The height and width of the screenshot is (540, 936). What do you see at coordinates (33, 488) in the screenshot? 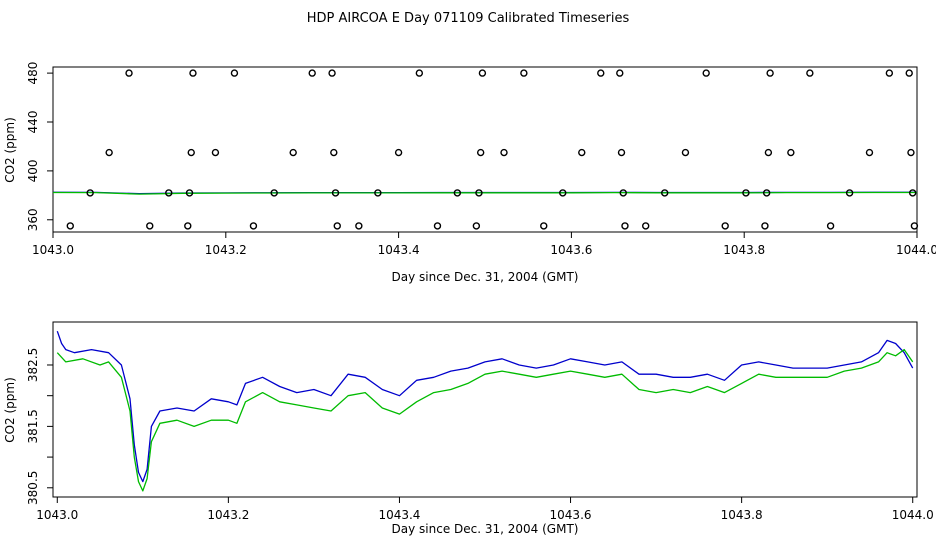
I see `bottom-y-tick-label: 380.5` at bounding box center [33, 488].